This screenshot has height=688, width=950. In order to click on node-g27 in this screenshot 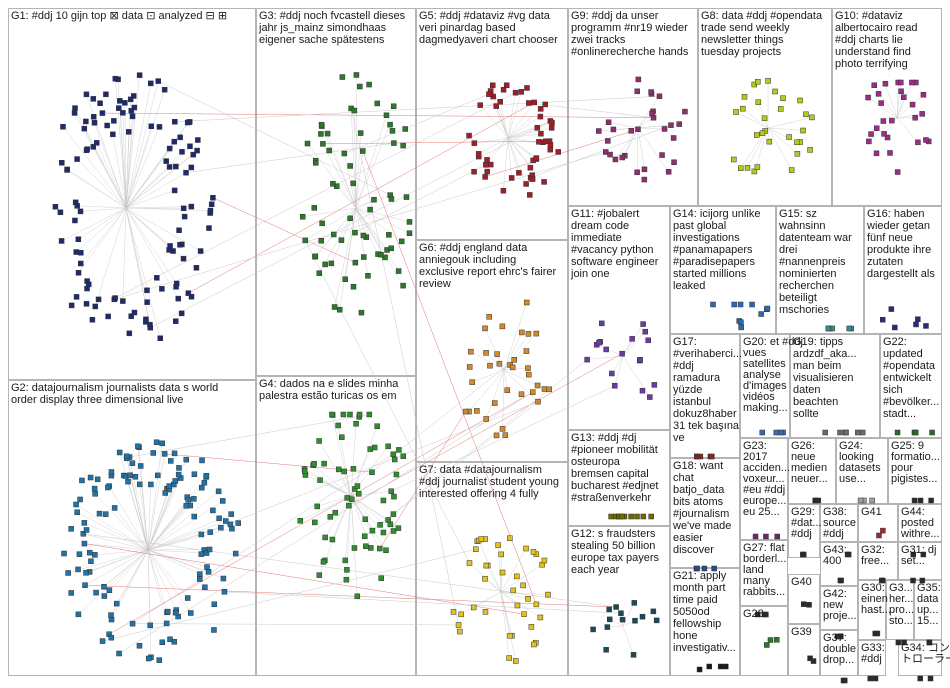, I will do `click(766, 614)`.